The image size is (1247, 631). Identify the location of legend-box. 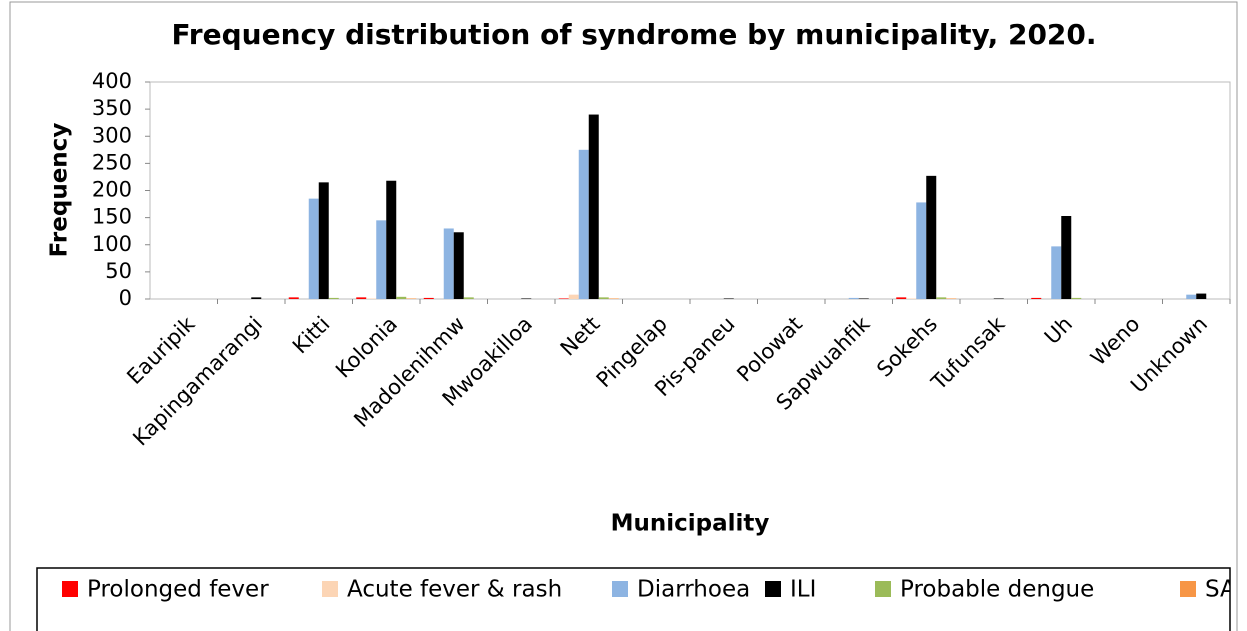
(633, 599).